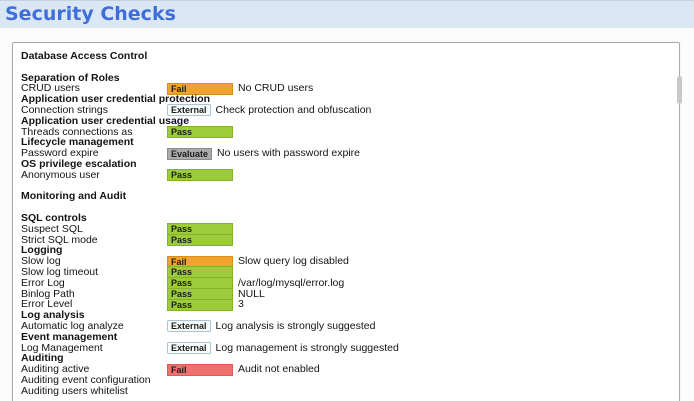  Describe the element at coordinates (679, 90) in the screenshot. I see `scrollbar-thumb` at that location.